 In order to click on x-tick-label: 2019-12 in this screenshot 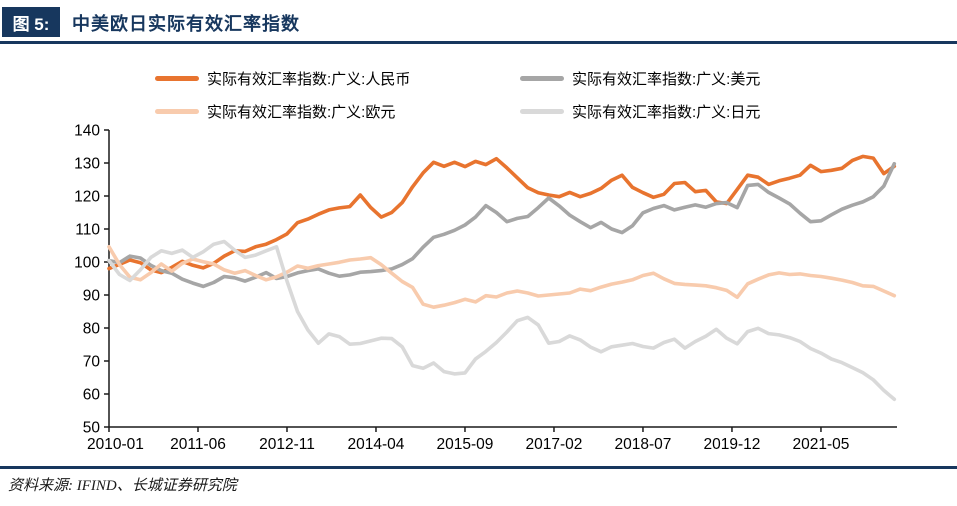, I will do `click(732, 444)`.